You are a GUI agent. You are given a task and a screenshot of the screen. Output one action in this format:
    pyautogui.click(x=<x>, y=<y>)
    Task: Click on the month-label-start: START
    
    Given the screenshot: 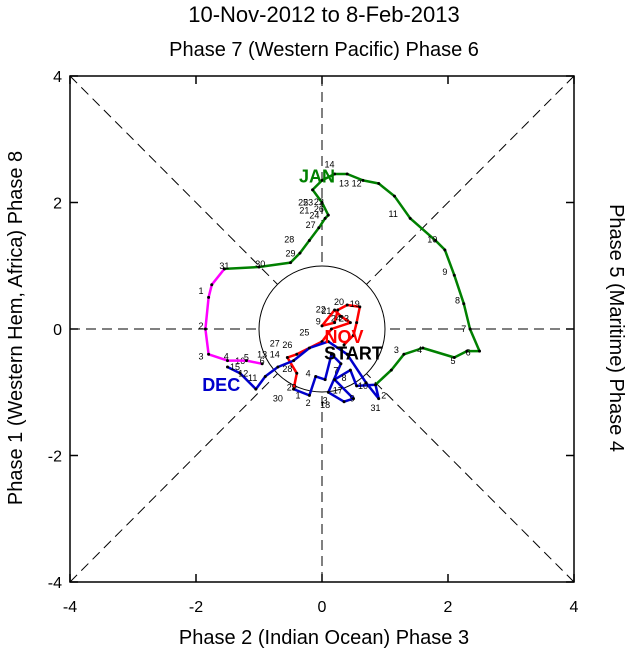 What is the action you would take?
    pyautogui.click(x=353, y=353)
    